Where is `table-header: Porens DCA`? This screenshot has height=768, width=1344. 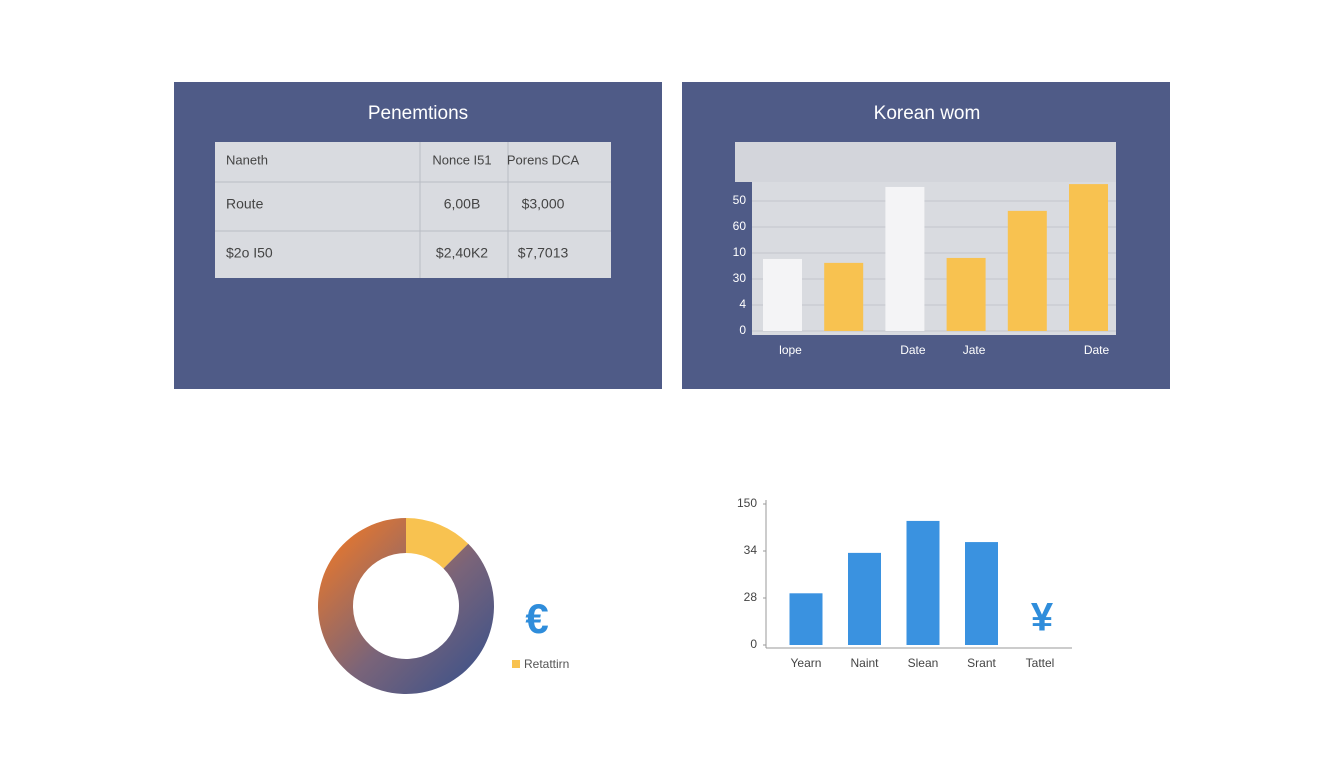
table-header: Porens DCA is located at coordinates (543, 159).